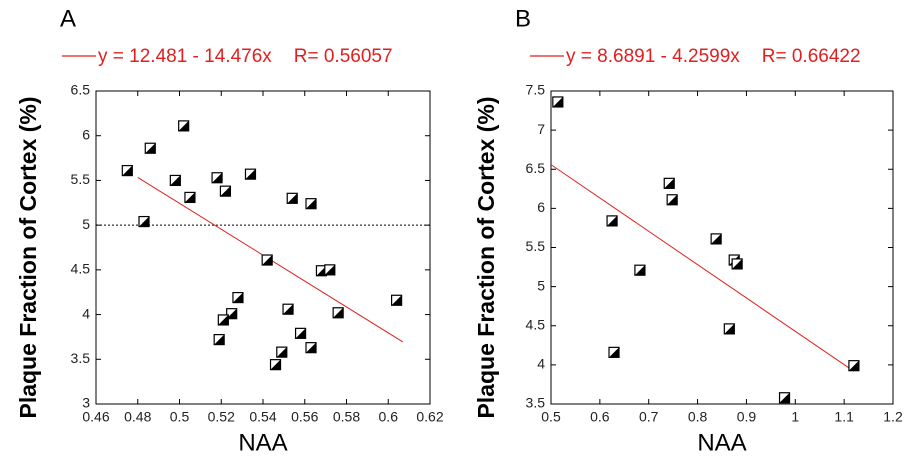 The width and height of the screenshot is (909, 459). What do you see at coordinates (844, 417) in the screenshot?
I see `x-tick-label: 1.1` at bounding box center [844, 417].